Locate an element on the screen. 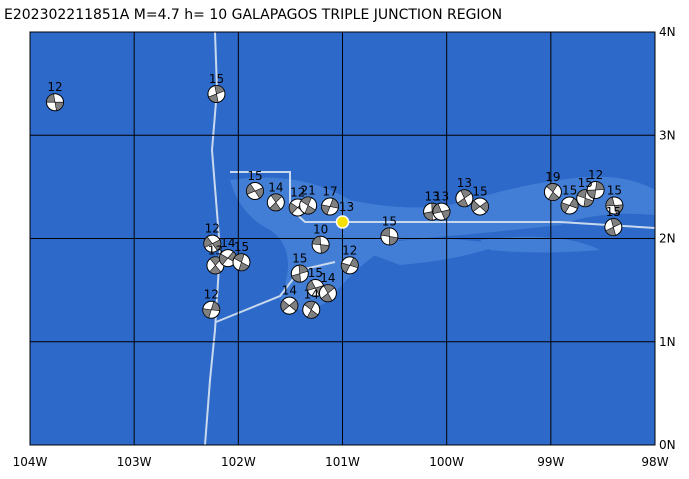  epicenter-label: 13 is located at coordinates (346, 207).